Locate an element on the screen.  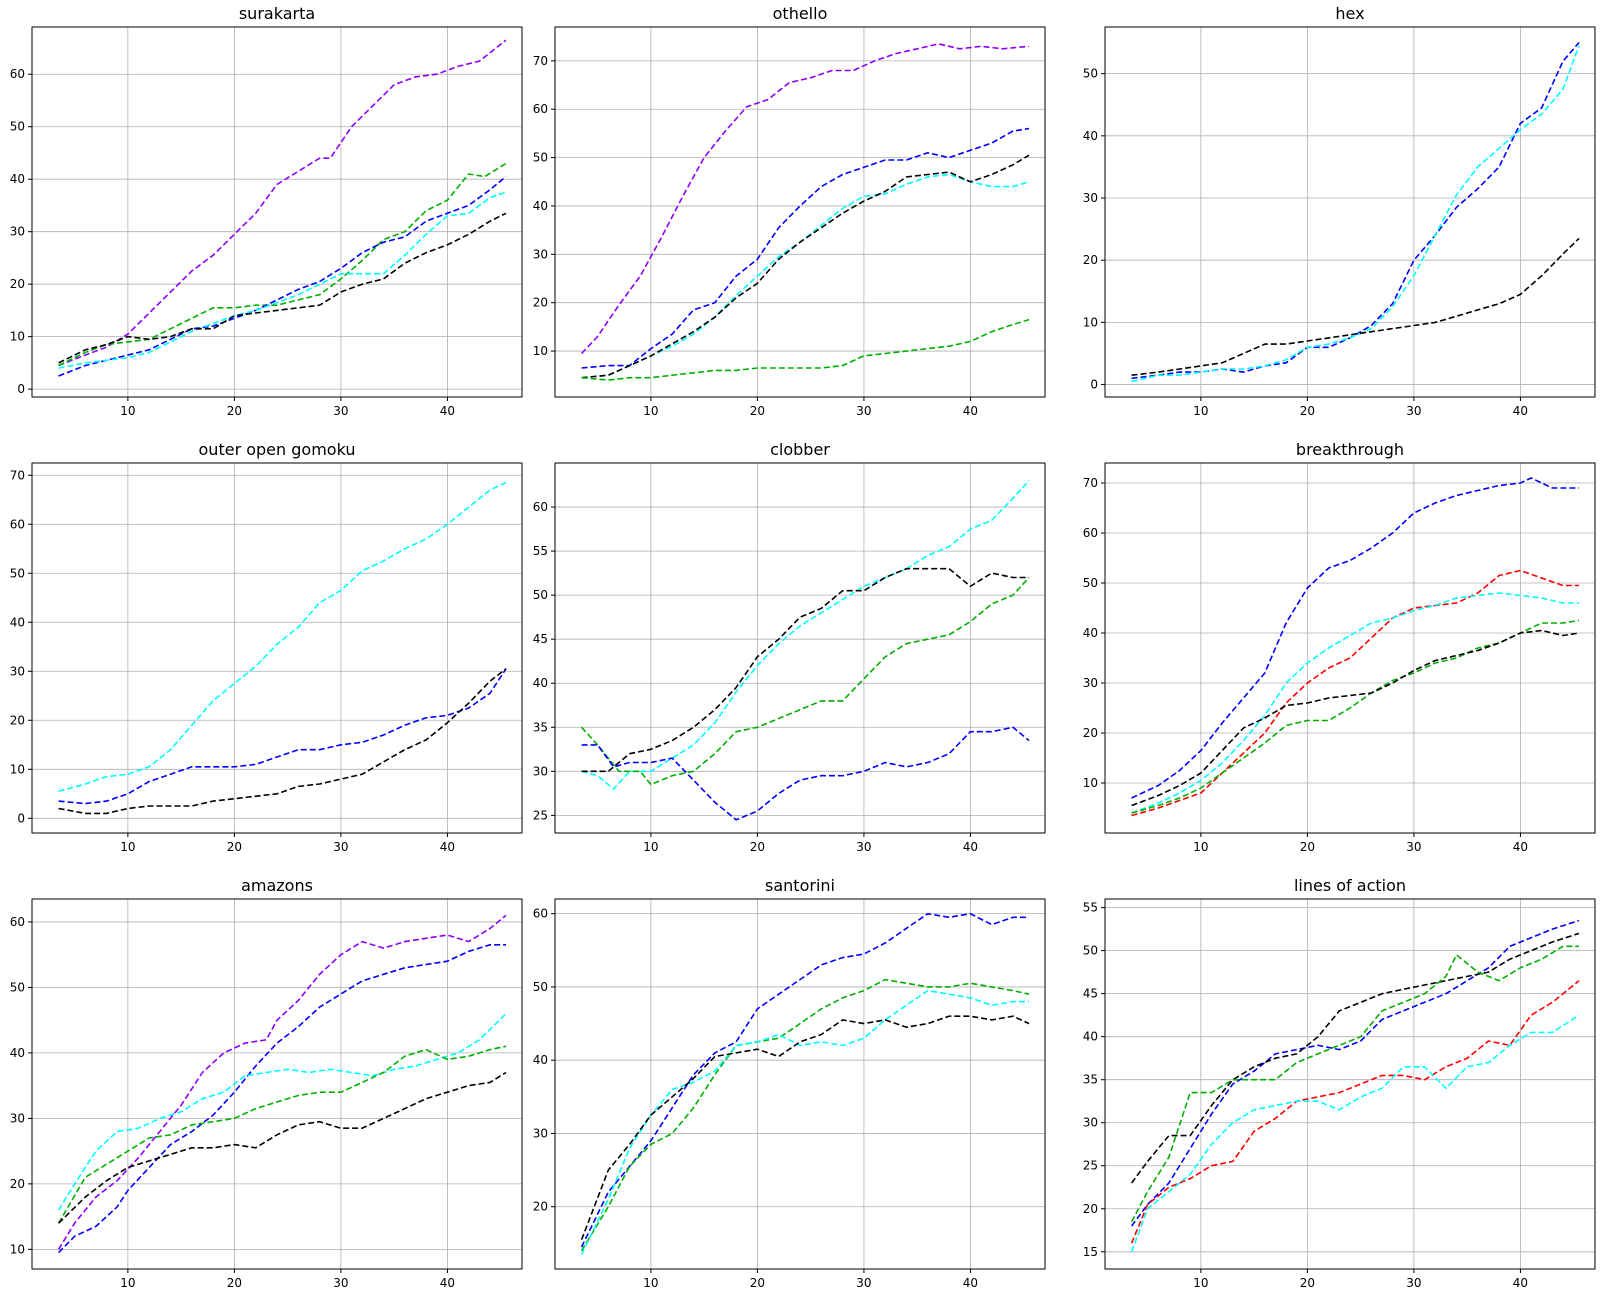
subplot-title: surakarta is located at coordinates (277, 13).